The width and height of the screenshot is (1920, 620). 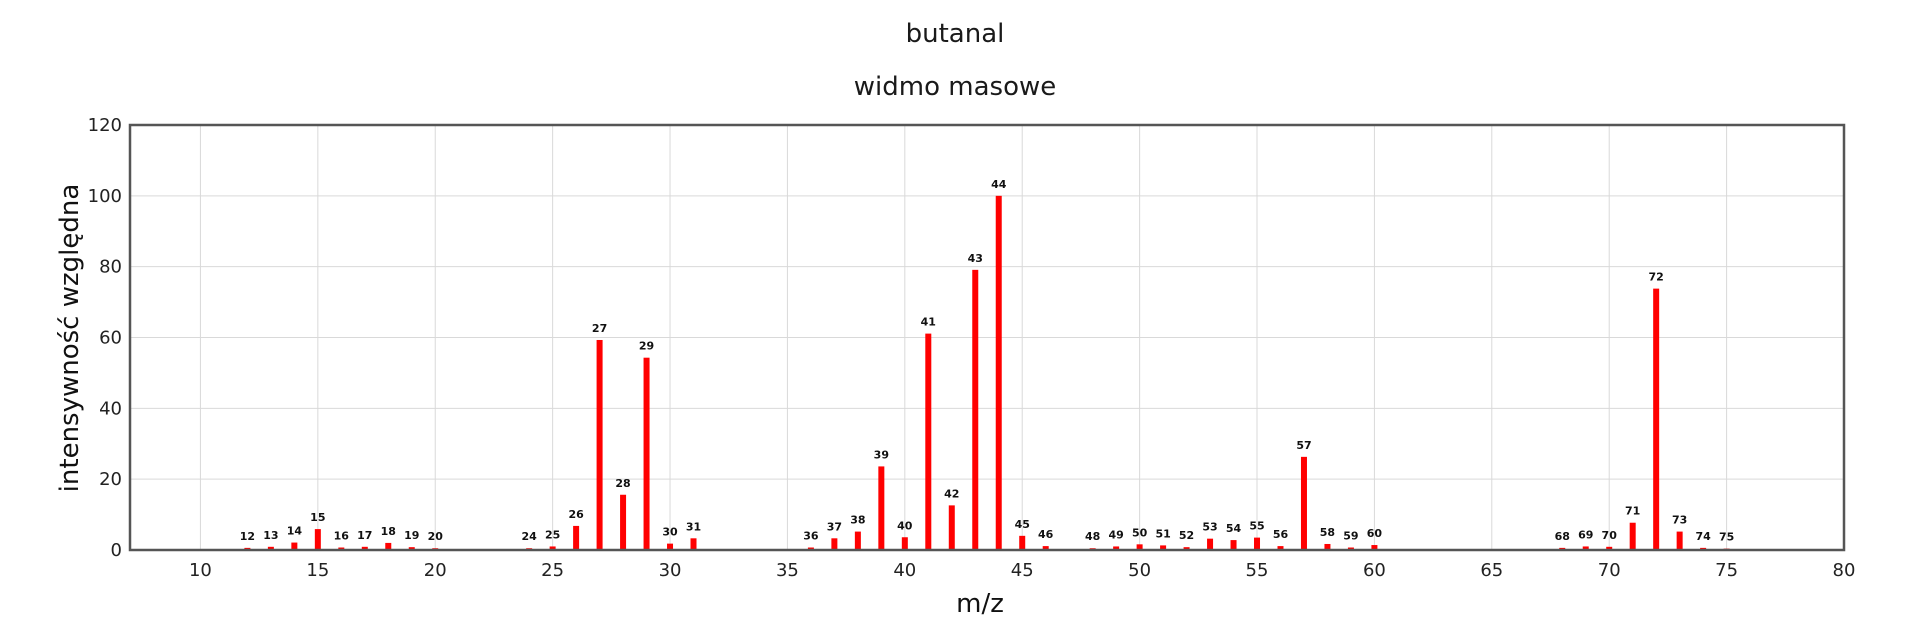 I want to click on bar-label-mz-31: 31, so click(x=693, y=526).